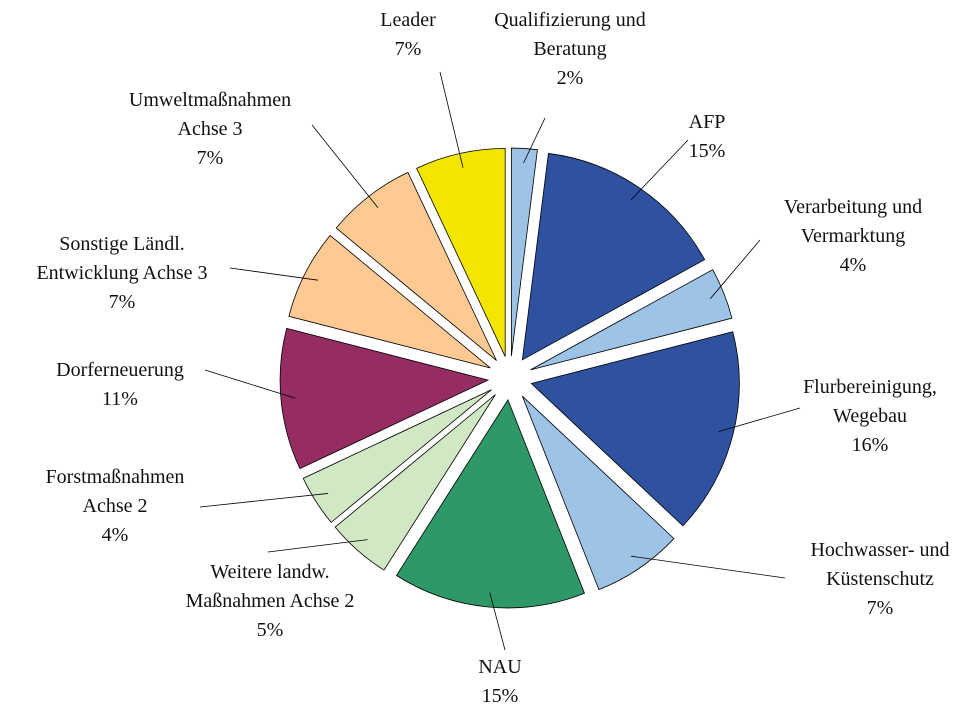 The height and width of the screenshot is (705, 974). I want to click on slice-label: Forstmaßnahmen Achse 2 4%, so click(115, 506).